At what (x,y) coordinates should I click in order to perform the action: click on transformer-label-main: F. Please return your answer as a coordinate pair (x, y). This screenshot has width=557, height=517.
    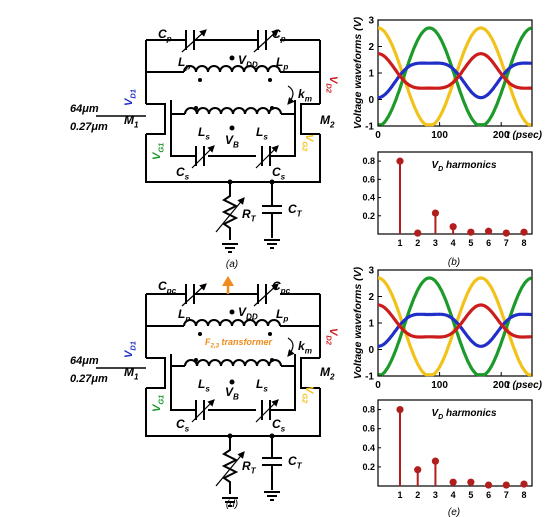
    Looking at the image, I should click on (208, 342).